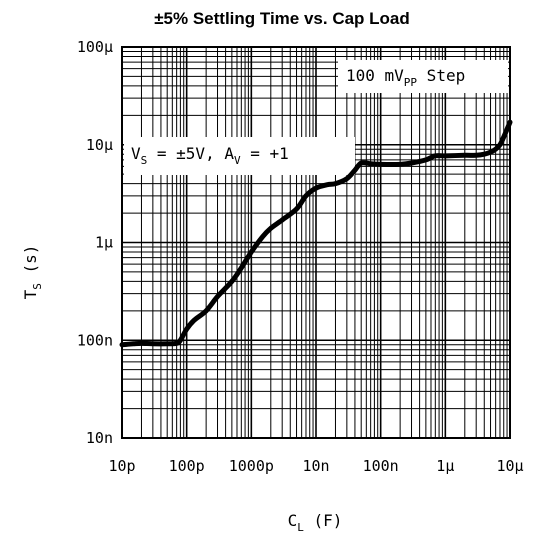 Image resolution: width=533 pixels, height=545 pixels. I want to click on y-tick-label: 100µ, so click(95, 47).